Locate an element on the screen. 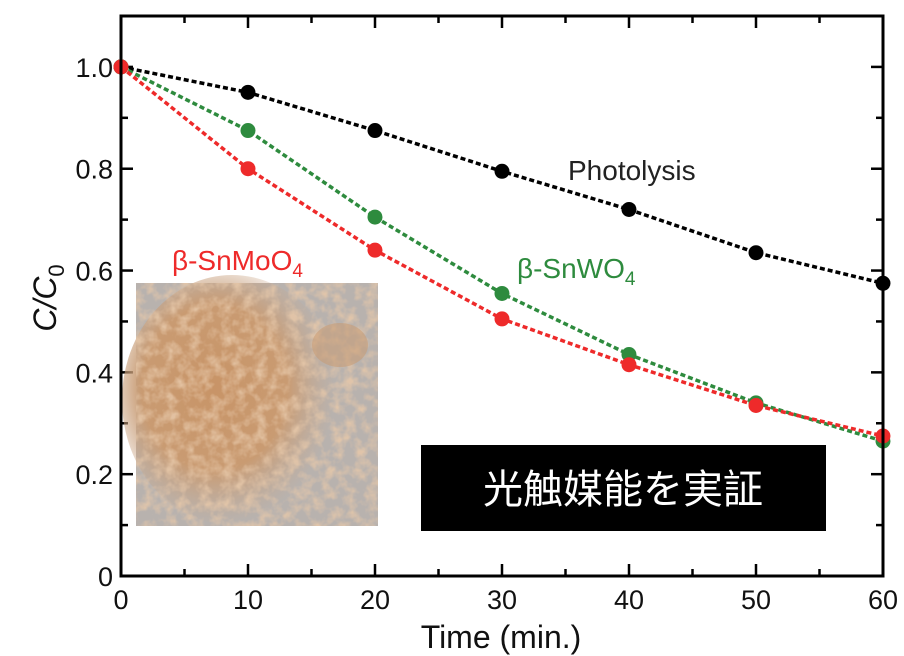  y-tick-label: 0.2 is located at coordinates (94, 475).